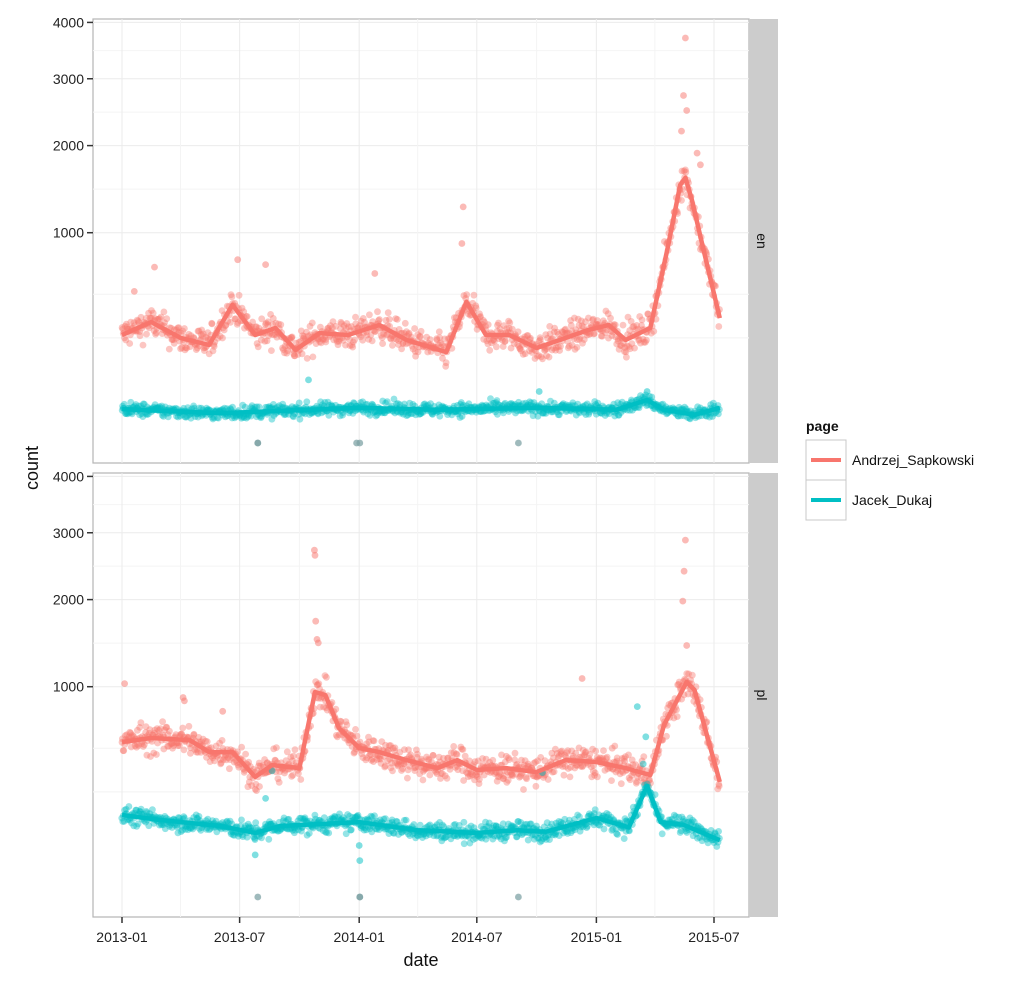 This screenshot has width=1024, height=983. Describe the element at coordinates (822, 426) in the screenshot. I see `legend-title: page` at that location.